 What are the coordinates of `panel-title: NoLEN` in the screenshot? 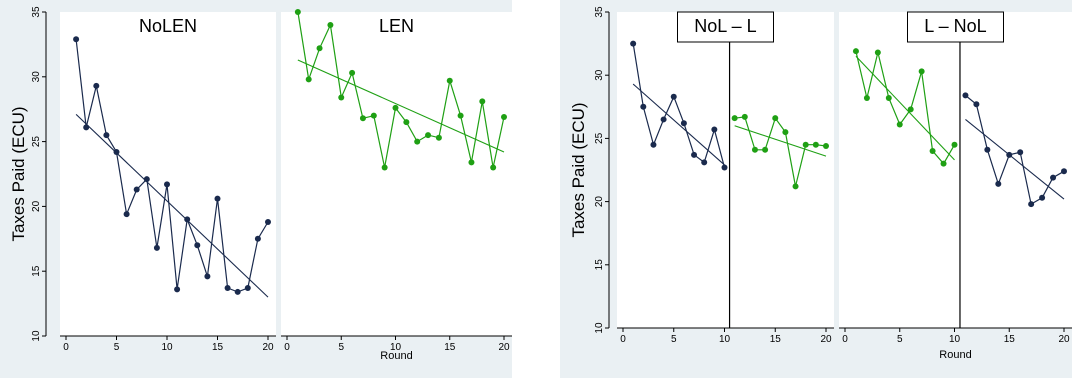 It's located at (168, 26).